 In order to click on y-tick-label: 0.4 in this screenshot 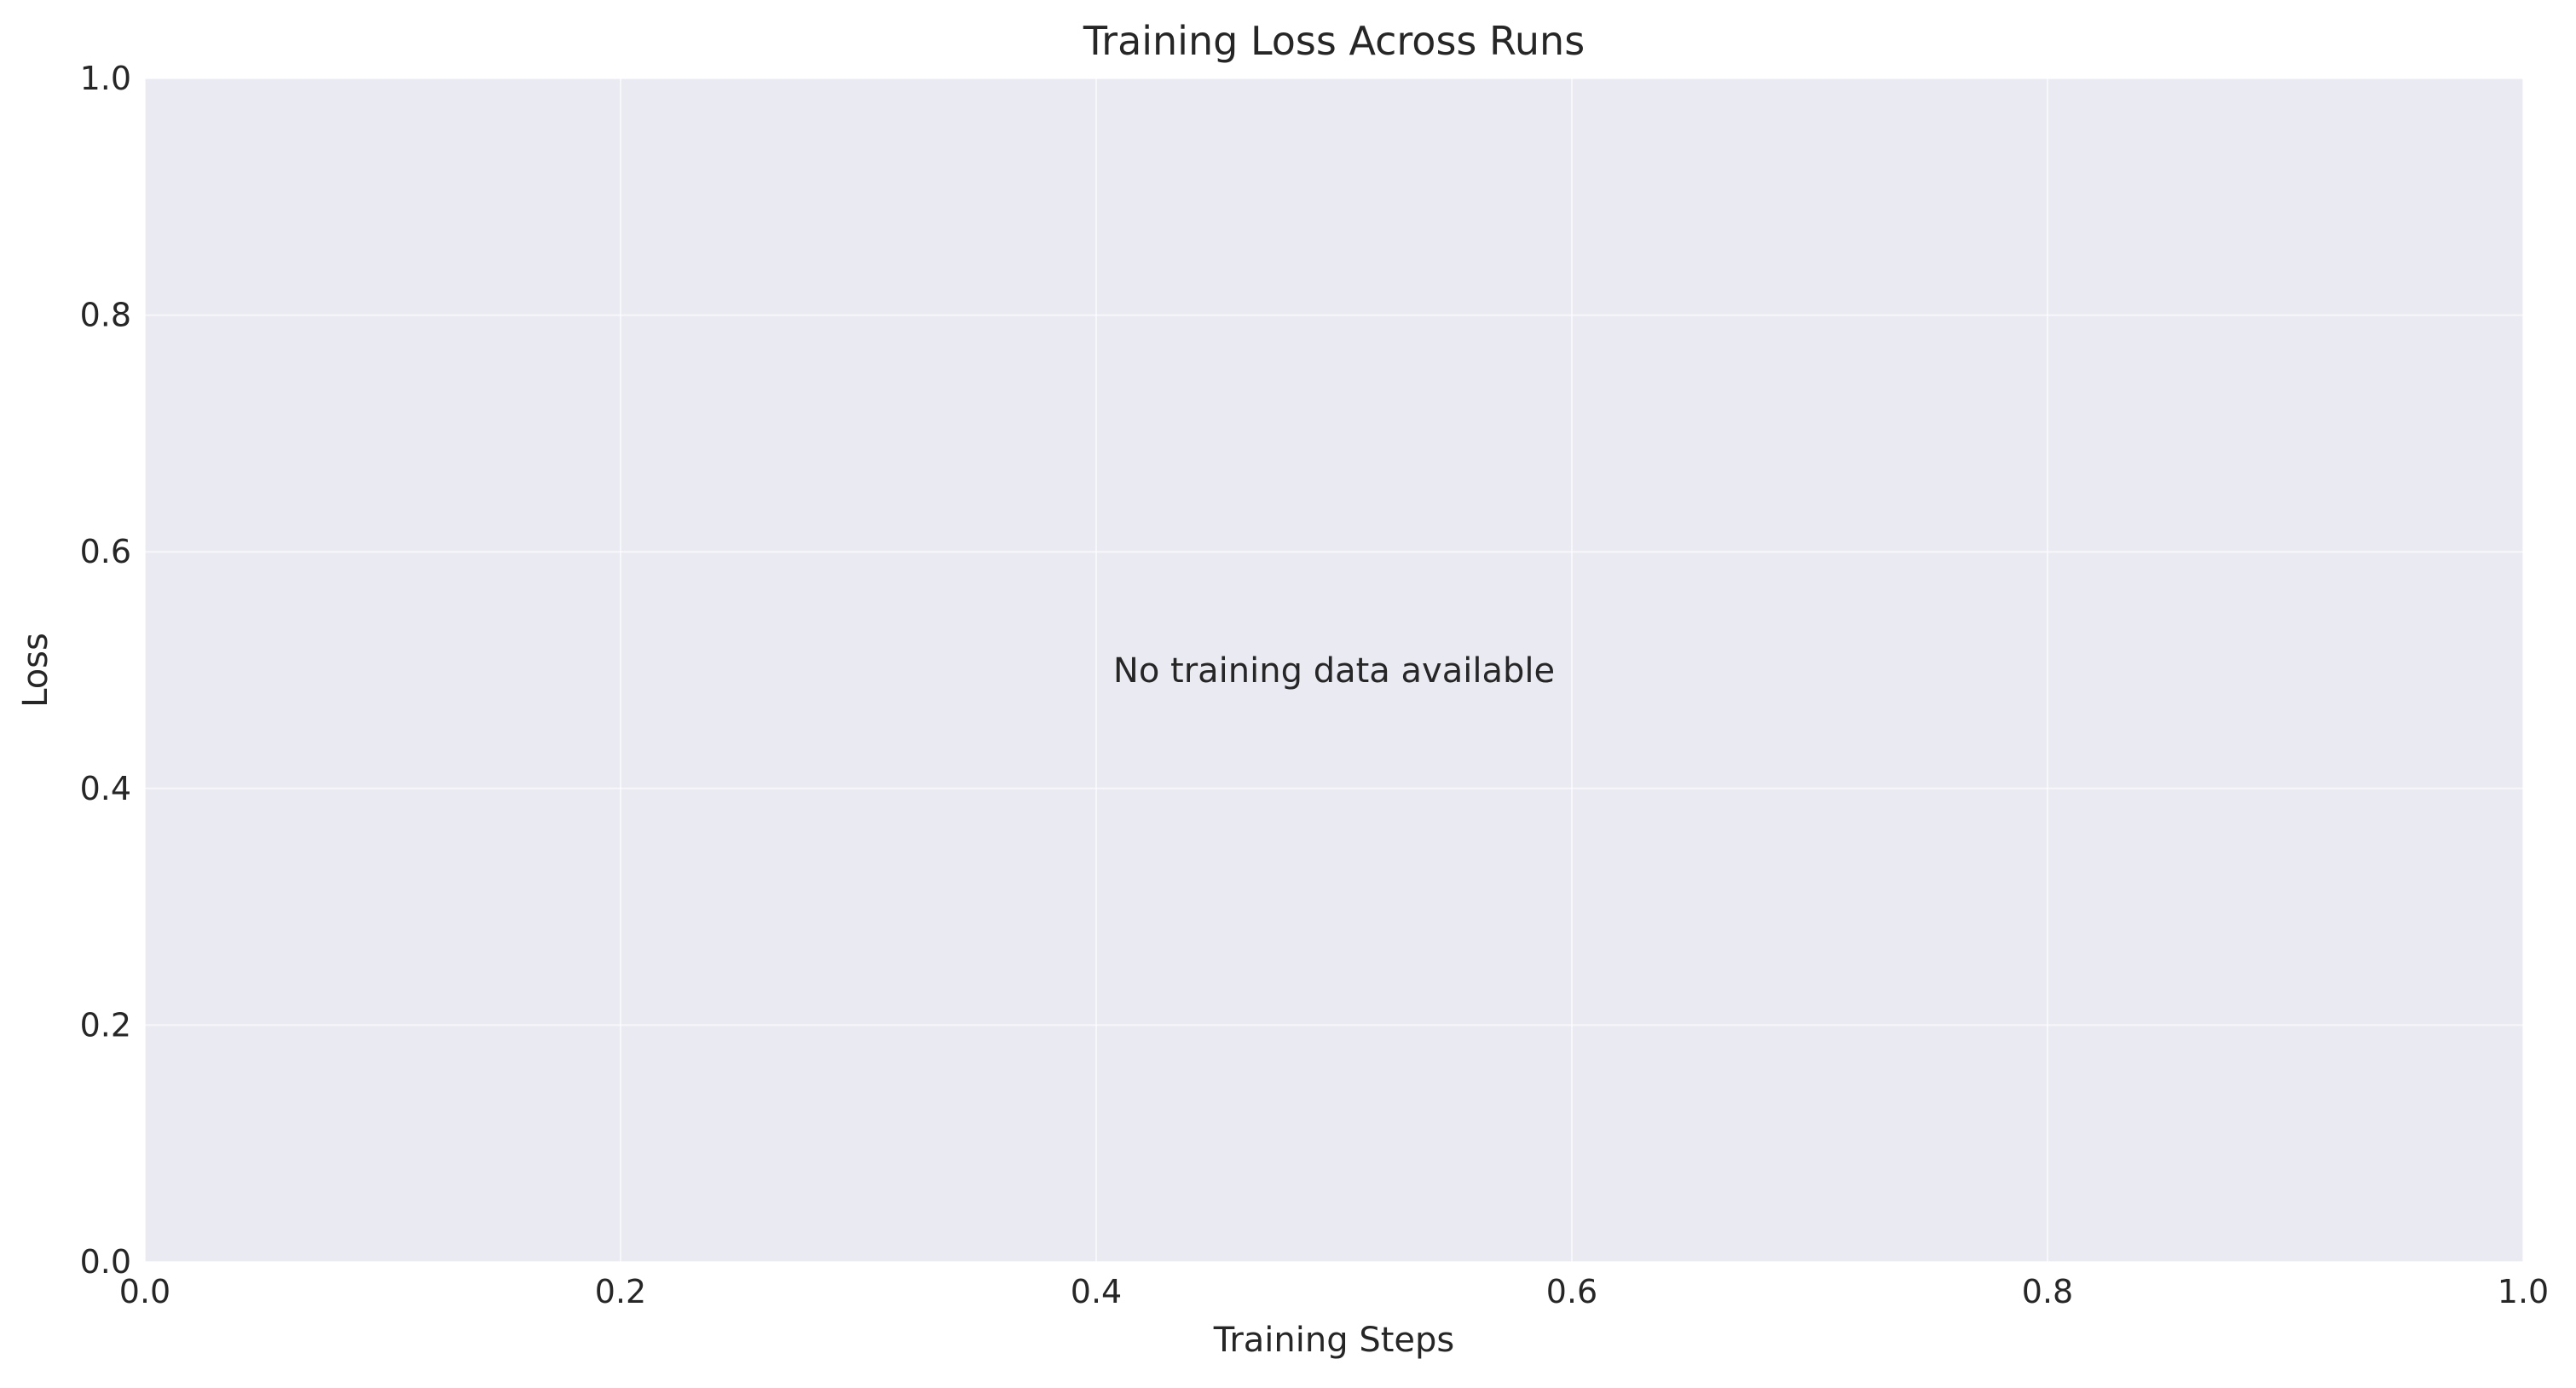, I will do `click(105, 788)`.